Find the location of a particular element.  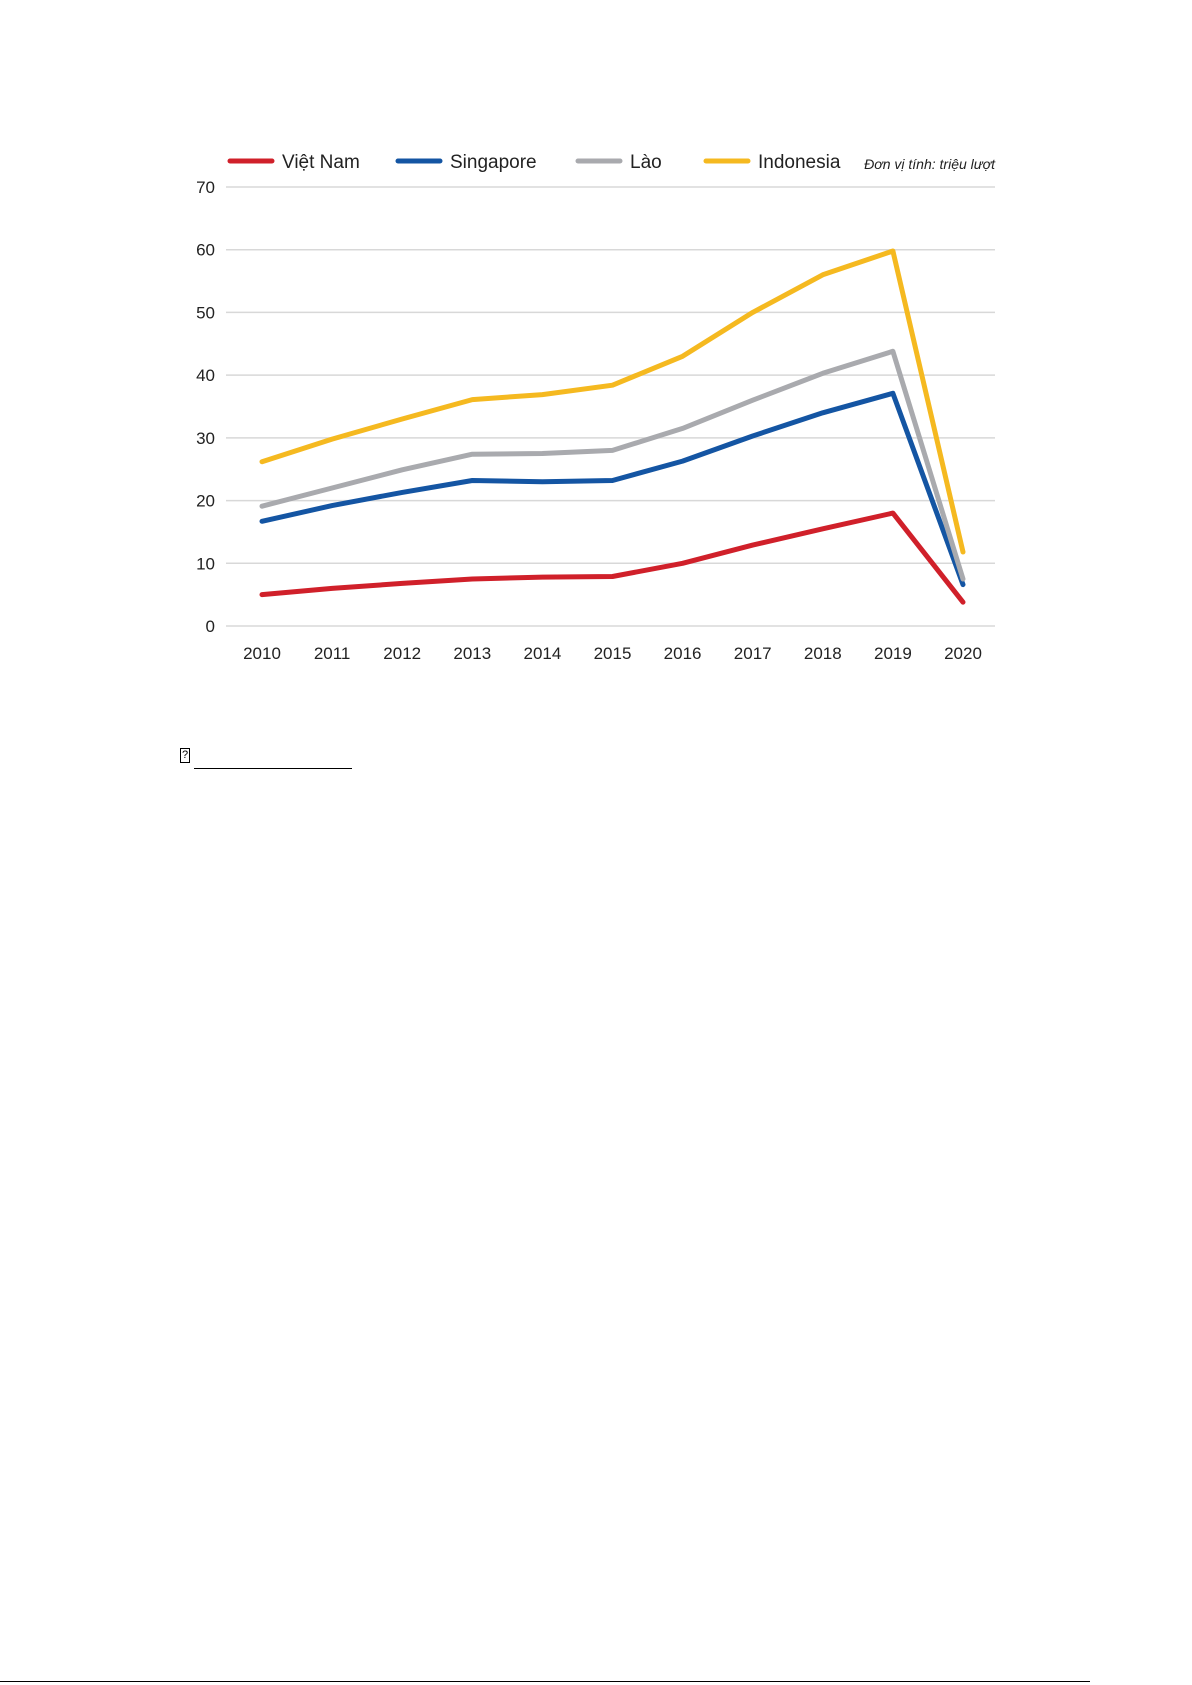

x-tick-label: 2018 is located at coordinates (823, 653).